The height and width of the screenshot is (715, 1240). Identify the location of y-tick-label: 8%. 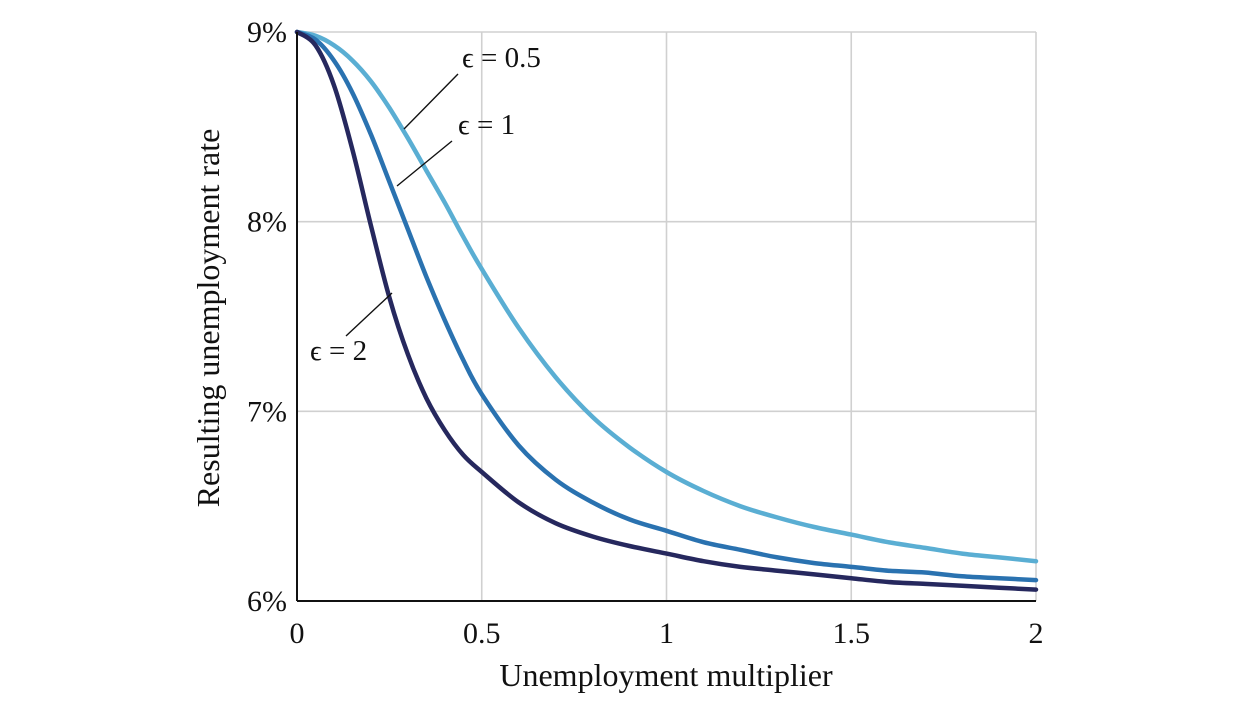
(267, 222).